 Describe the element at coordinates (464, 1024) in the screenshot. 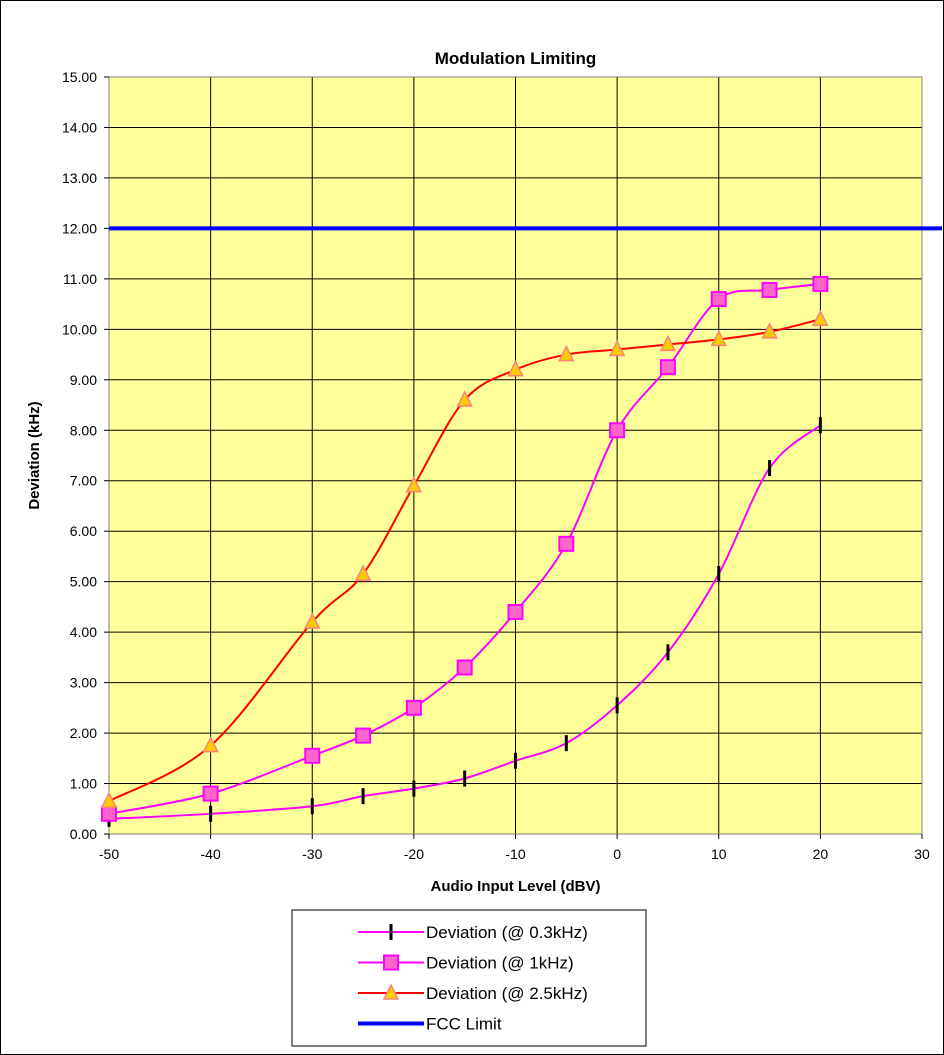

I see `legend-item-4-label: FCC Limit` at that location.